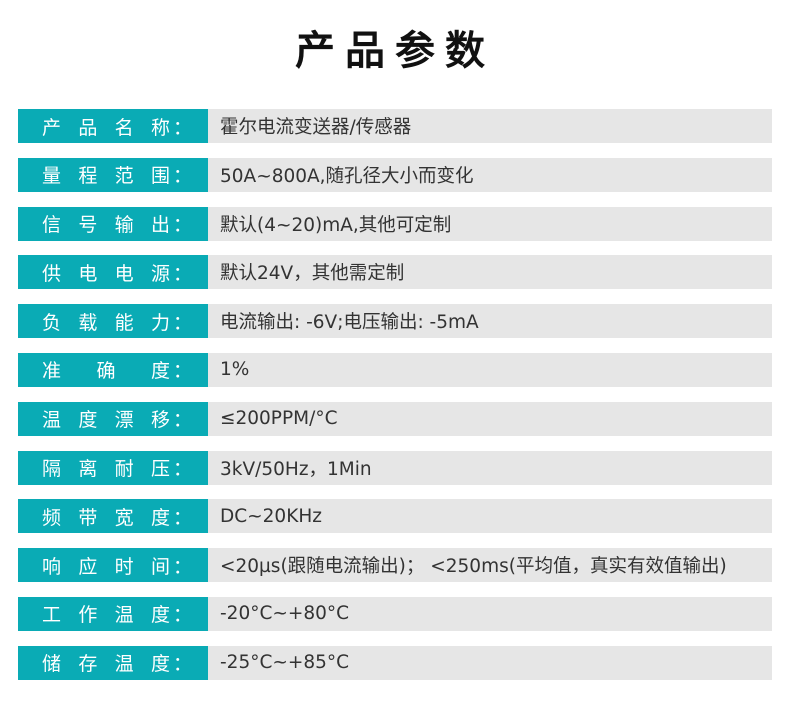  I want to click on spec-value: DC~20KHz, so click(490, 516).